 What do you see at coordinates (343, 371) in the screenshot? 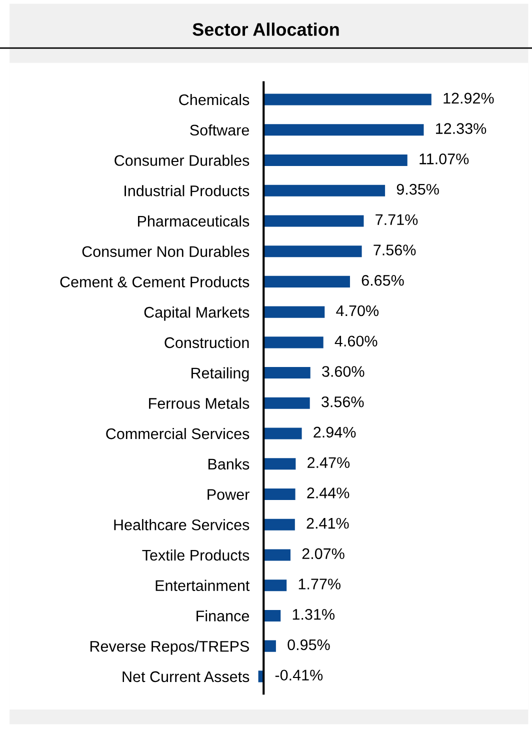
I see `data-label: 3.60%` at bounding box center [343, 371].